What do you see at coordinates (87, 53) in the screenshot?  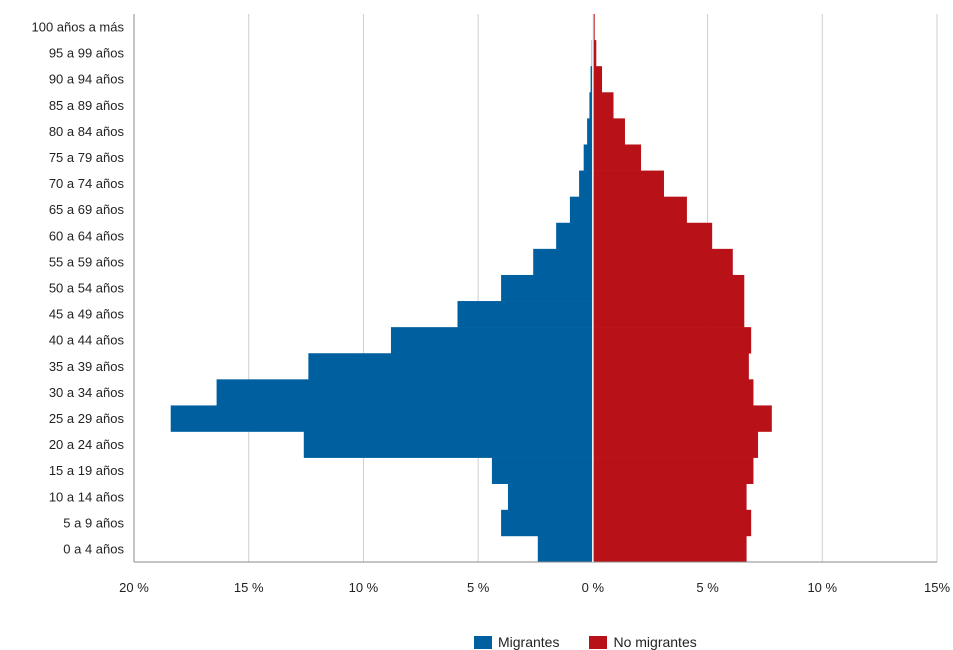 I see `category-label: 95 a 99 años` at bounding box center [87, 53].